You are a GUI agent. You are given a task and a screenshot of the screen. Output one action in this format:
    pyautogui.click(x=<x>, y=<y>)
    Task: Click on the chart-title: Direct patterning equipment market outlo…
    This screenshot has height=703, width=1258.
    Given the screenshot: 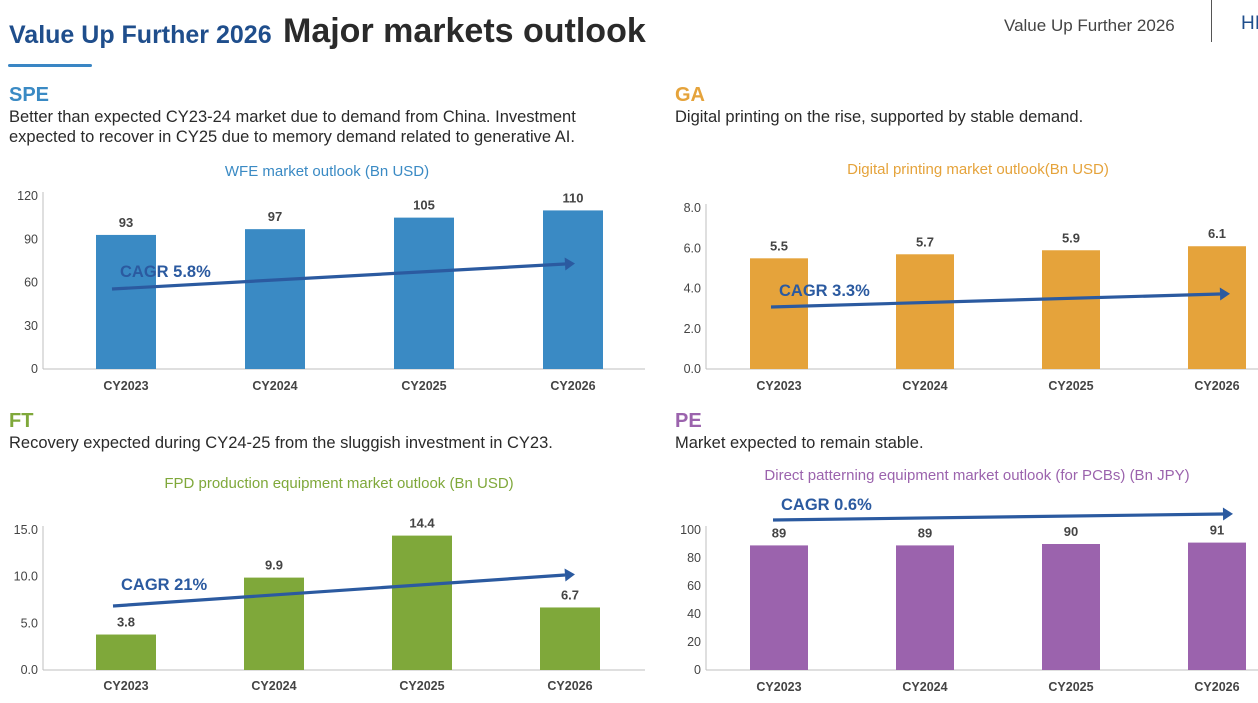 What is the action you would take?
    pyautogui.click(x=976, y=475)
    